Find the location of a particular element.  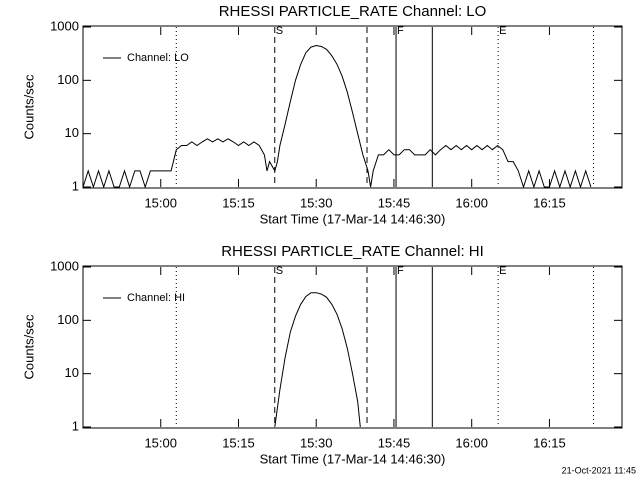

footer-timestamp: 21-Oct-2021 11:45 is located at coordinates (599, 470).